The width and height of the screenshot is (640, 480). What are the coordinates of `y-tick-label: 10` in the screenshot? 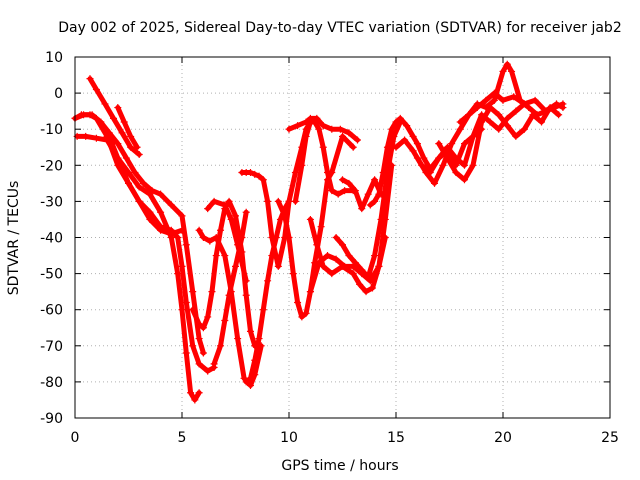 It's located at (54, 58).